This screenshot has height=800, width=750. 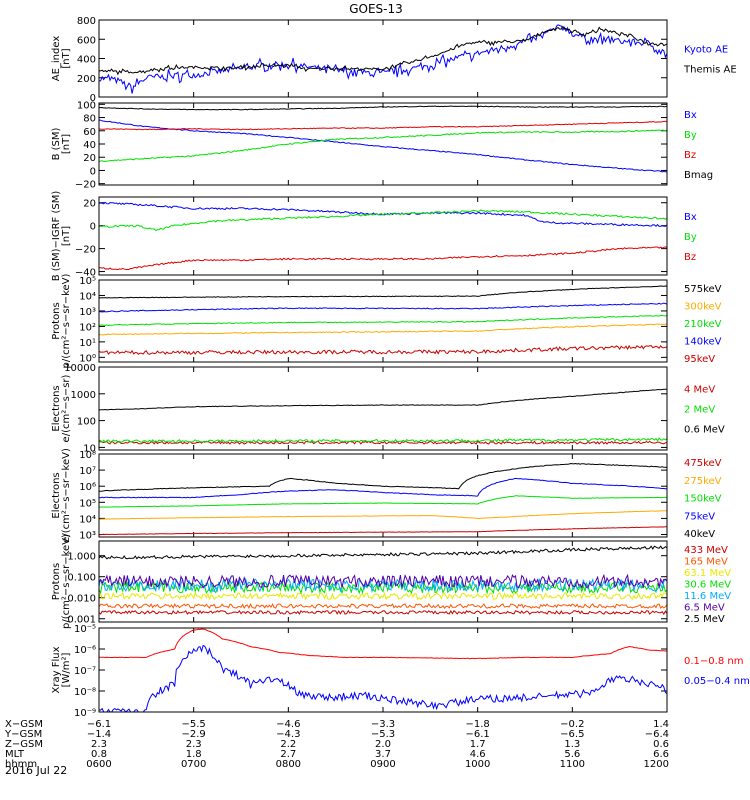 What do you see at coordinates (382, 764) in the screenshot?
I see `orbit-row-value: 0900` at bounding box center [382, 764].